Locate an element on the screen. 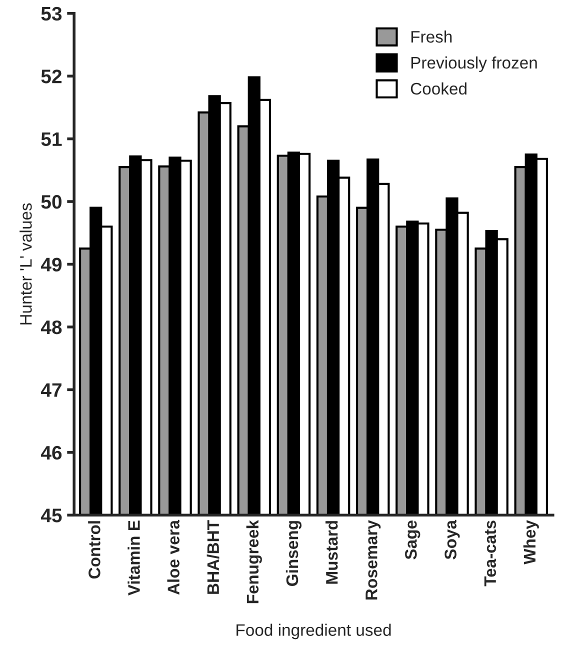 This screenshot has width=570, height=669. y-axis-title: Hunter 'L' values is located at coordinates (26, 263).